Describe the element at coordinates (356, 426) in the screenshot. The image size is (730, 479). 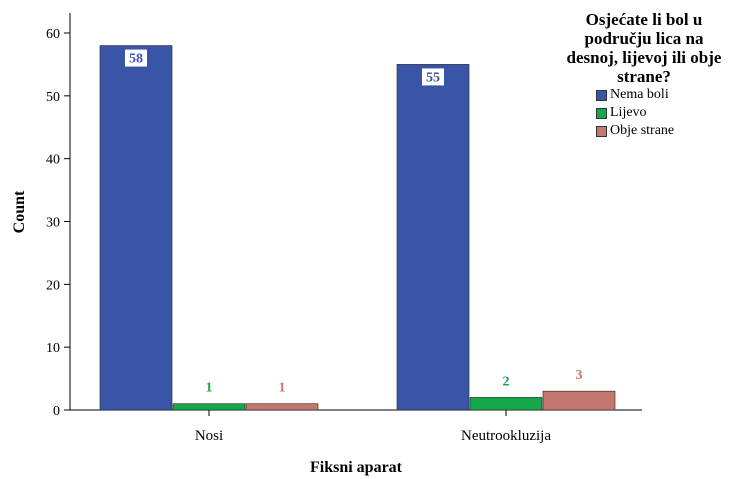
I see `x-axis: Nosi Neutrookluzija` at that location.